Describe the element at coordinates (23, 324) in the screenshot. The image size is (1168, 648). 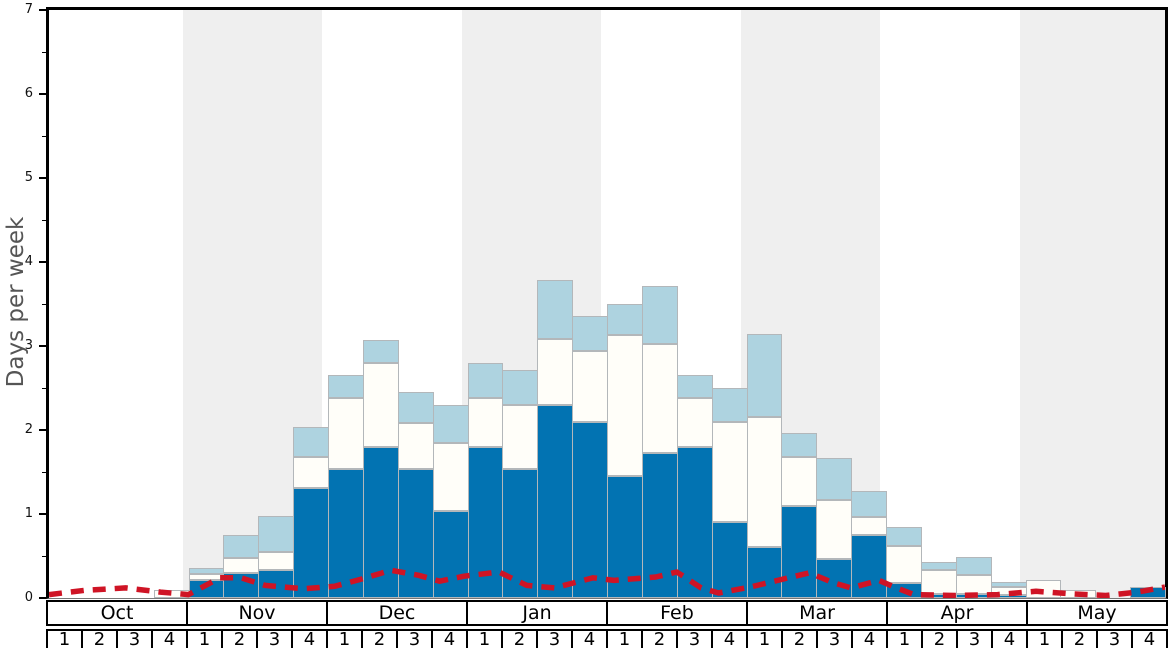
I see `y-axis: 0 1 2 3 4 5 6 7` at that location.